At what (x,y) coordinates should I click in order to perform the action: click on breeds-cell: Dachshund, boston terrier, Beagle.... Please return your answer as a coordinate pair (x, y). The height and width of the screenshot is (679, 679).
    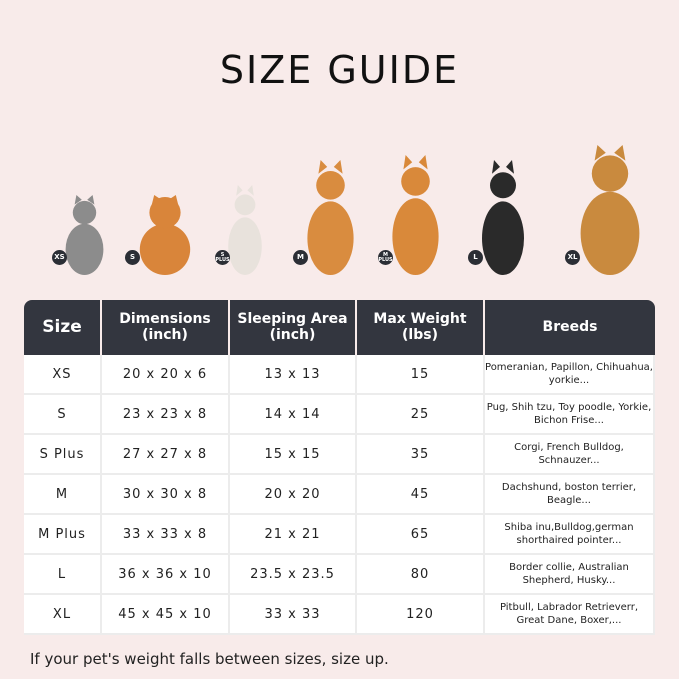
    Looking at the image, I should click on (570, 495).